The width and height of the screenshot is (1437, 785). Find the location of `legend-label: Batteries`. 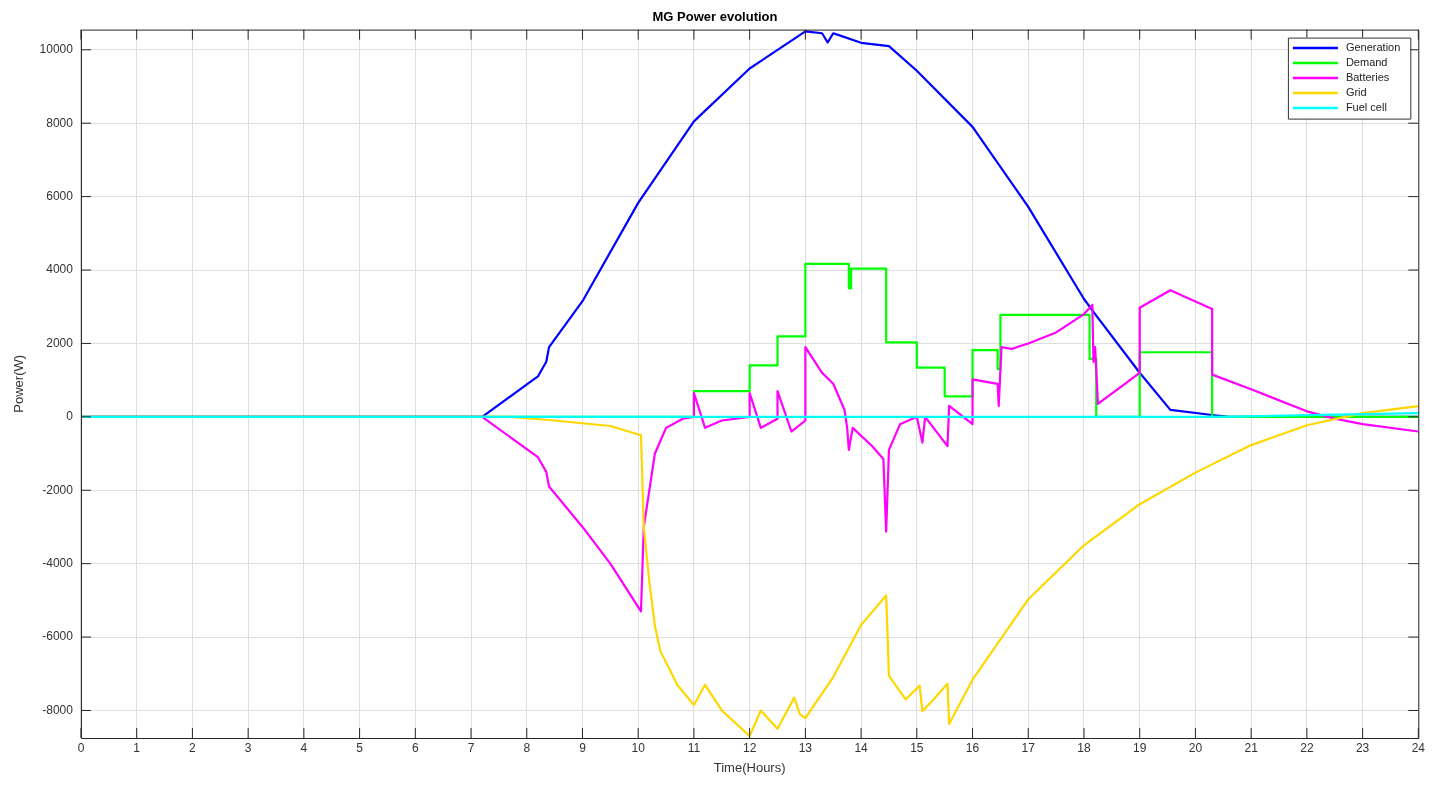

legend-label: Batteries is located at coordinates (1367, 77).